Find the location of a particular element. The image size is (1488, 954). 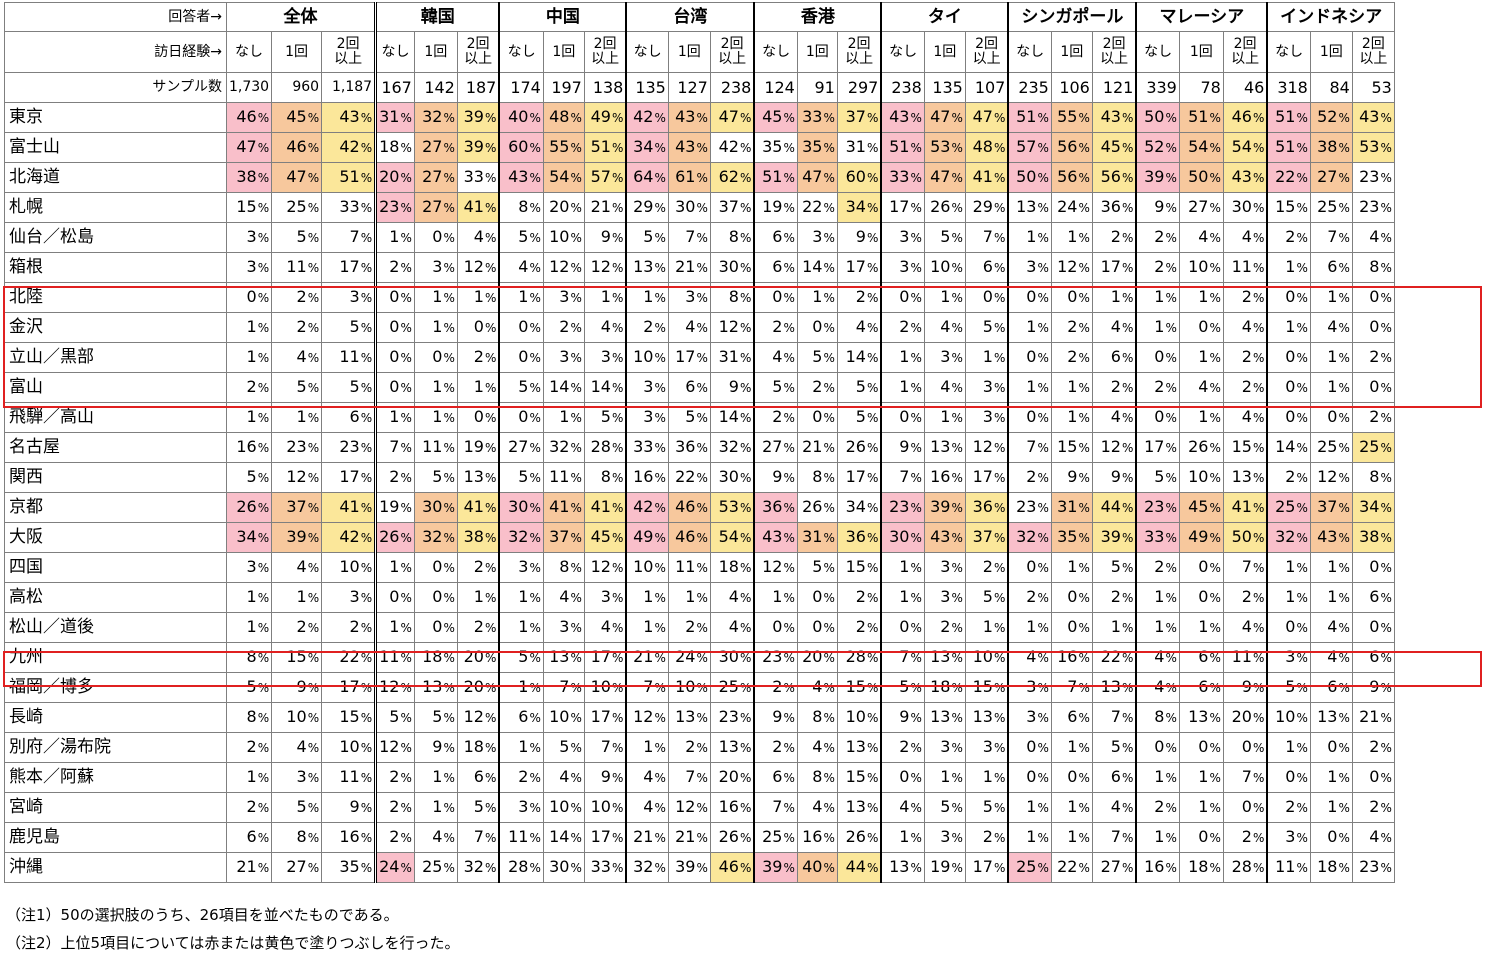

percent-value: 5 is located at coordinates (817, 566).